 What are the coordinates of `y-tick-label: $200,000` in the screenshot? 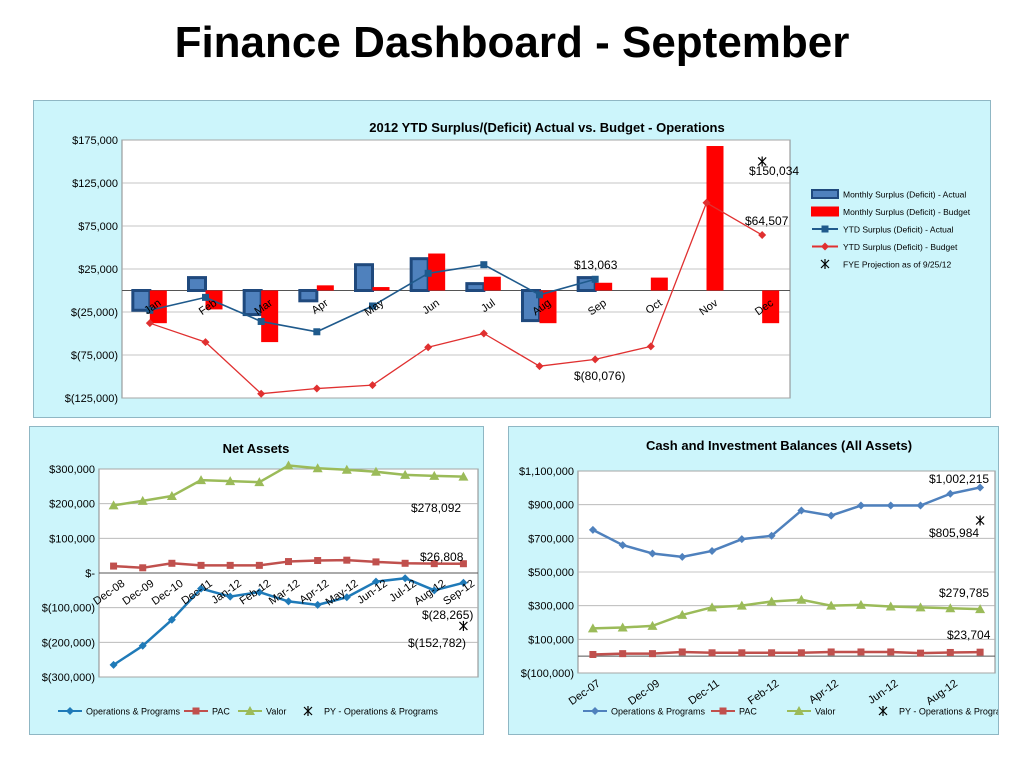 It's located at (72, 505).